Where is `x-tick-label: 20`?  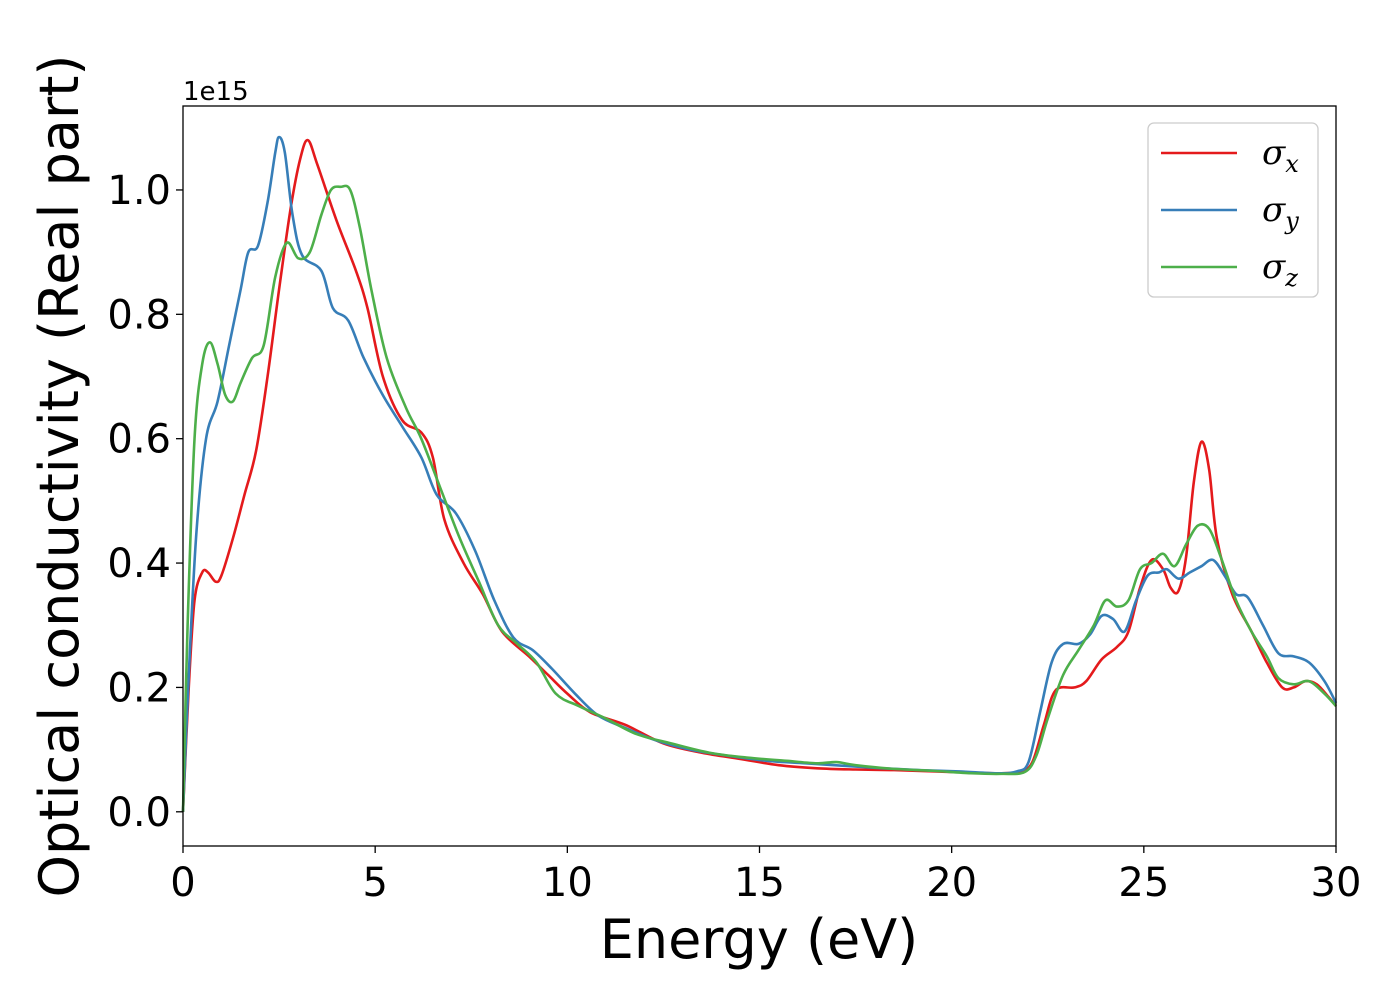
x-tick-label: 20 is located at coordinates (951, 883).